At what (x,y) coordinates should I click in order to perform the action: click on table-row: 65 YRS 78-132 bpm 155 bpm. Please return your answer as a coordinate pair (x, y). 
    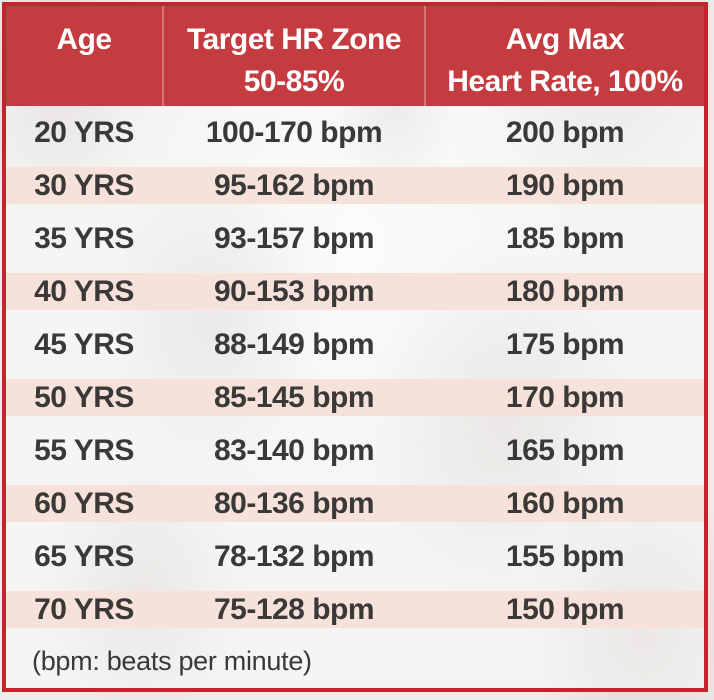
    Looking at the image, I should click on (355, 556).